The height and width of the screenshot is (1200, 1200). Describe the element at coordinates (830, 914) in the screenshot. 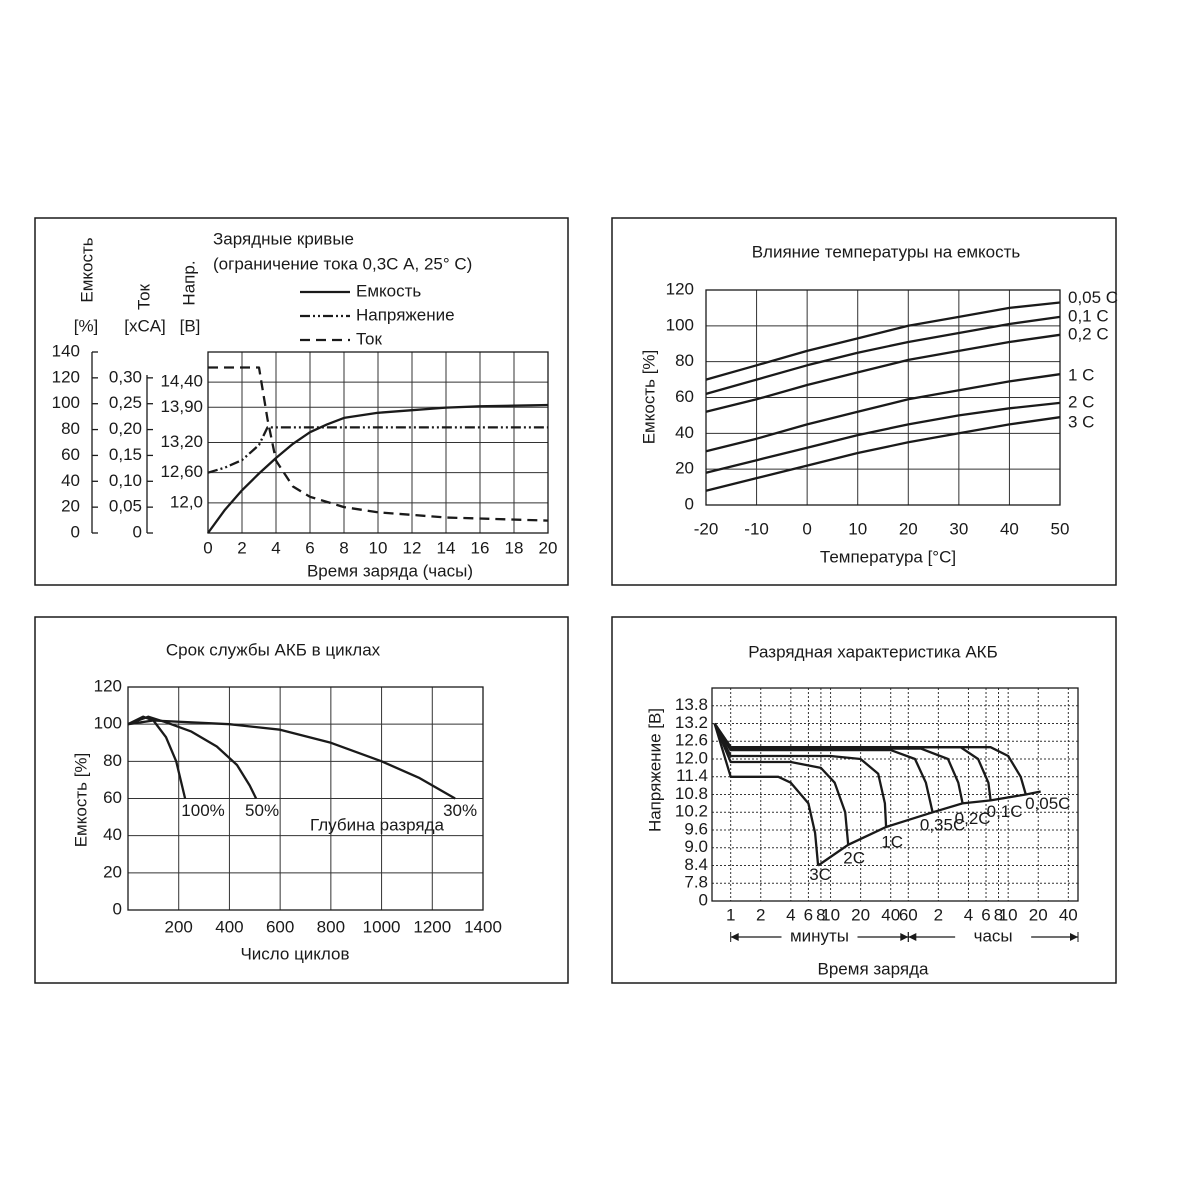

I see `x-tick-label: 10` at that location.